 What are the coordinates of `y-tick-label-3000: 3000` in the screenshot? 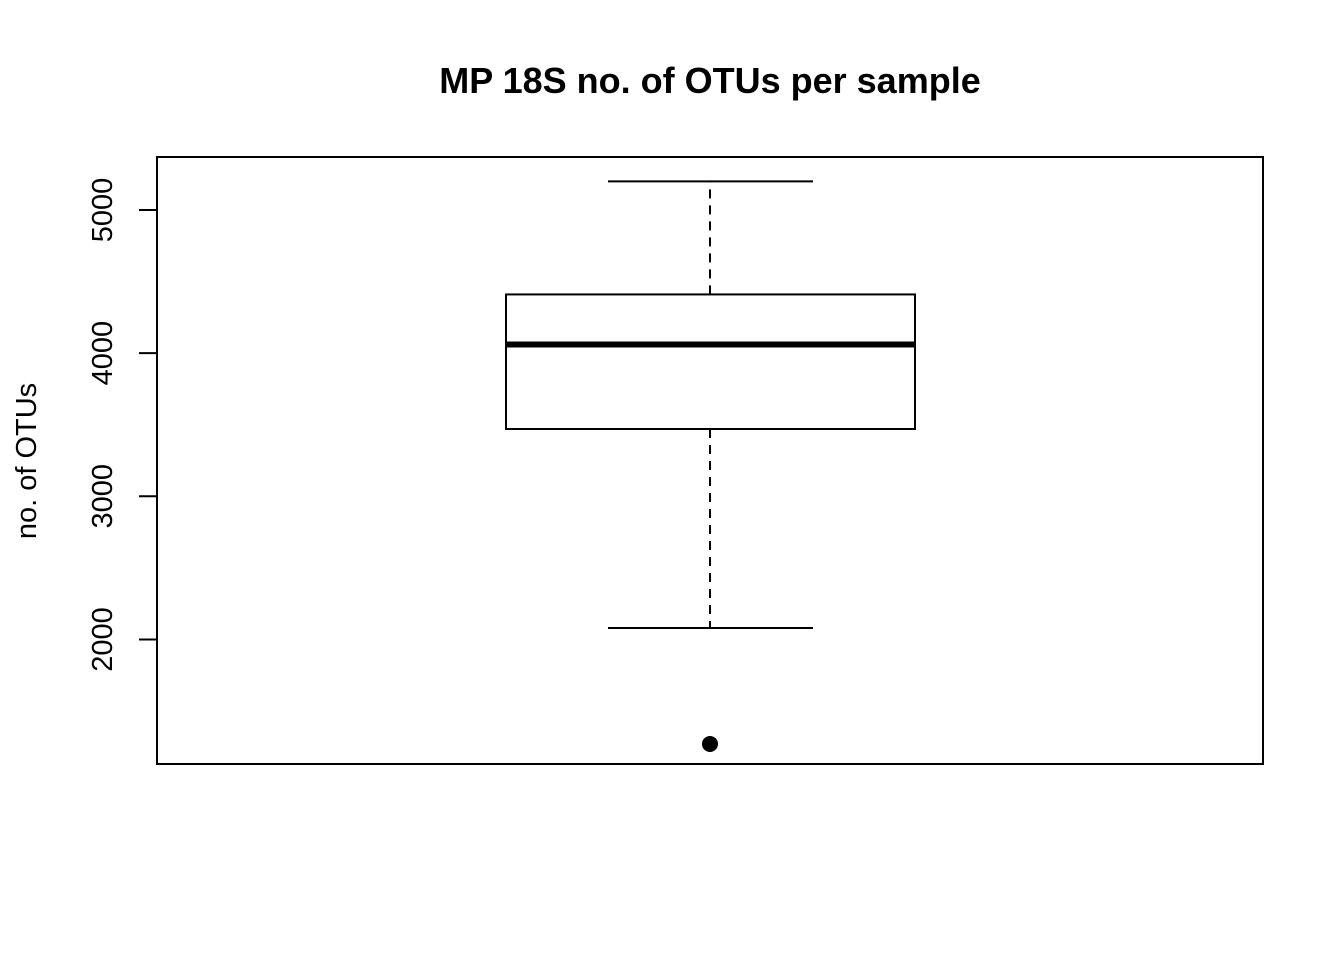 It's located at (103, 496).